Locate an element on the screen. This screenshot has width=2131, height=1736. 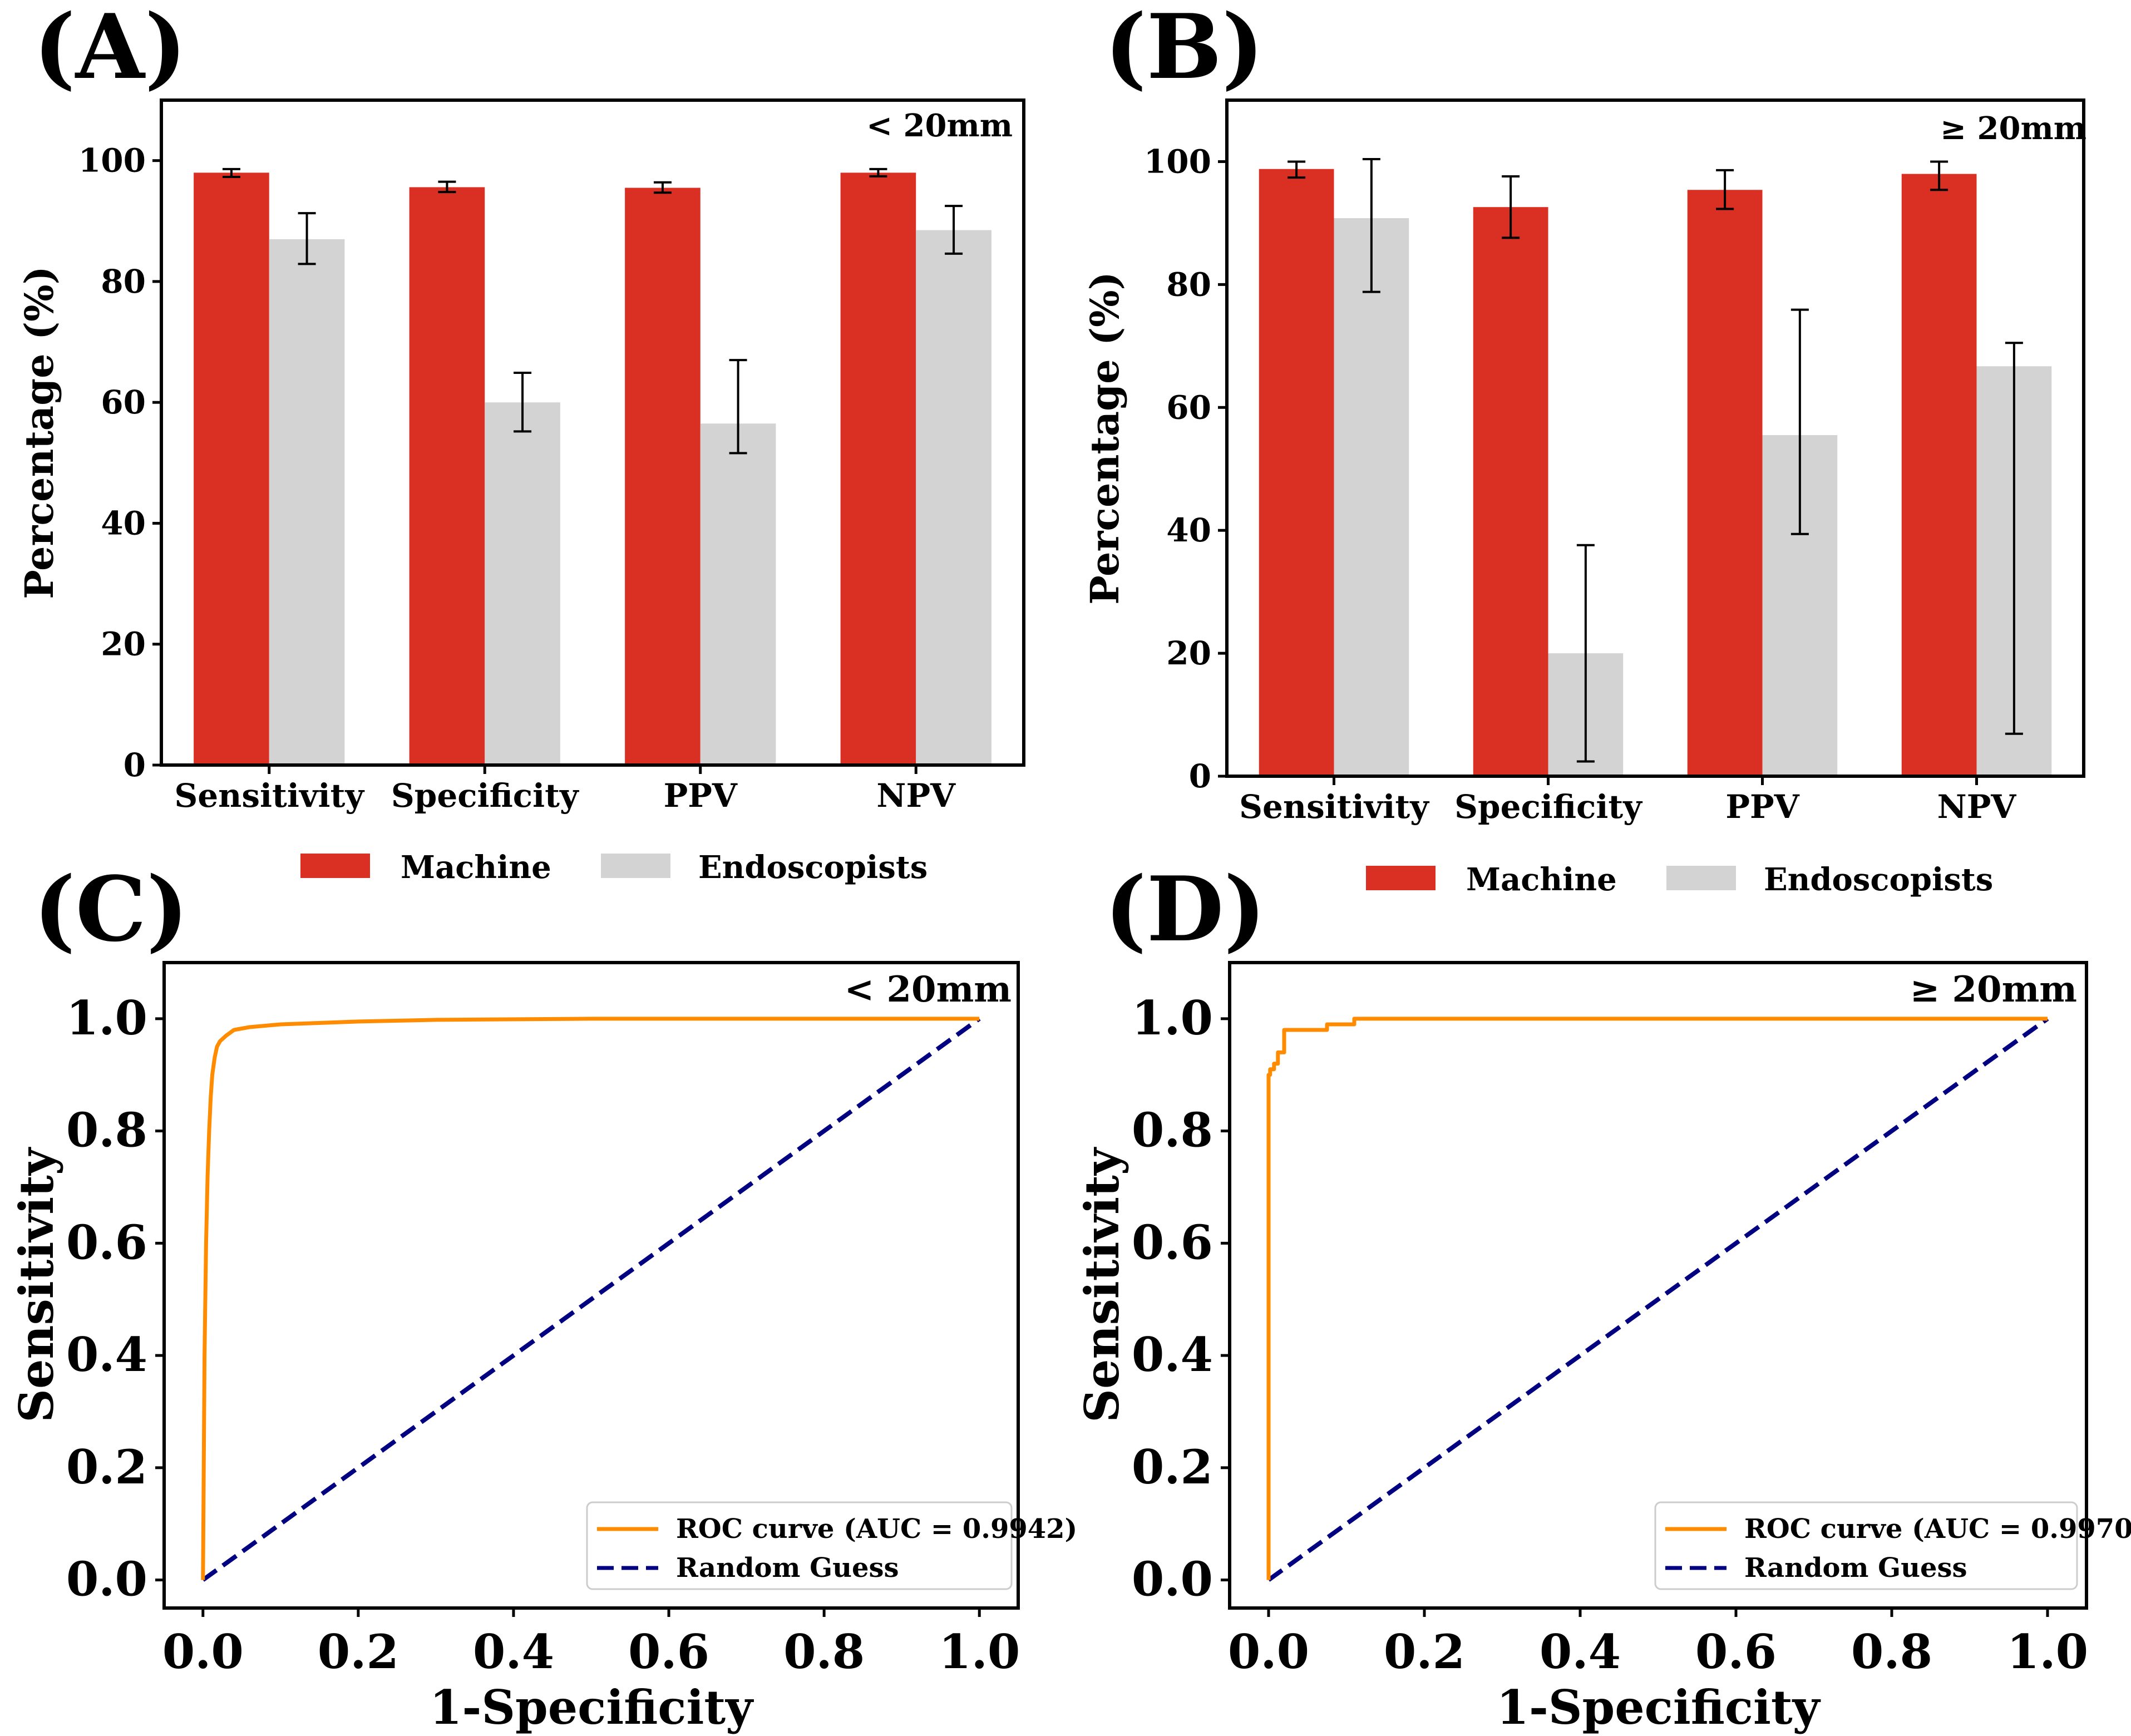
panel-label: (C) is located at coordinates (111, 909).